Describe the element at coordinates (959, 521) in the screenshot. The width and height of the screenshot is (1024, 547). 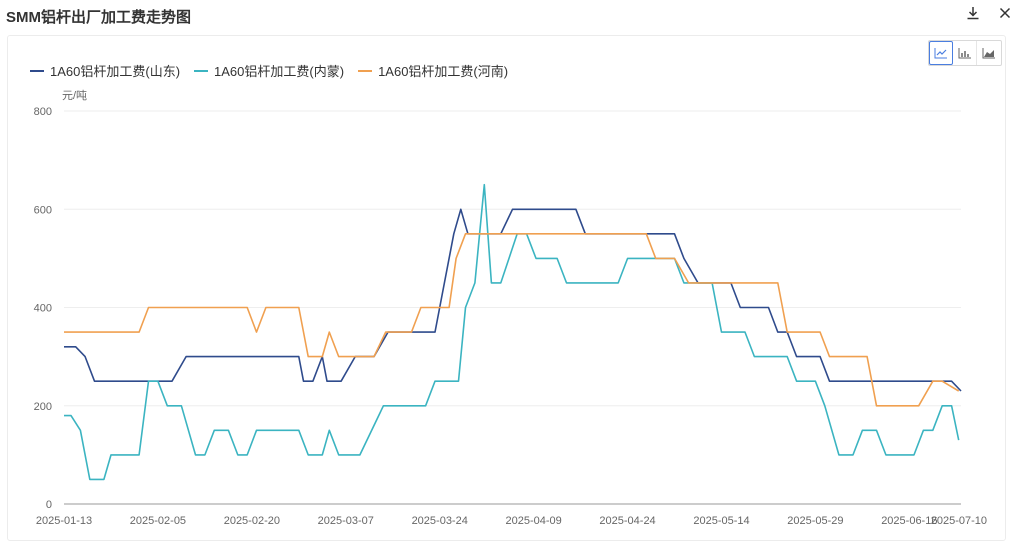
I see `x-tick-label: 2025-07-10` at that location.